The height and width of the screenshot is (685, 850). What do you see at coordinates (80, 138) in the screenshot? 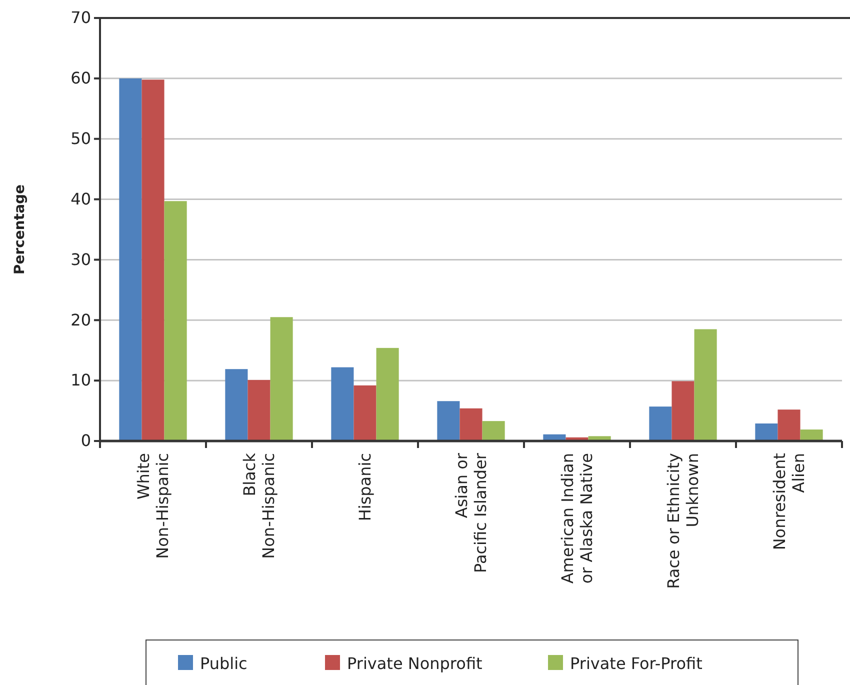
I see `y-tick-label: 50` at bounding box center [80, 138].